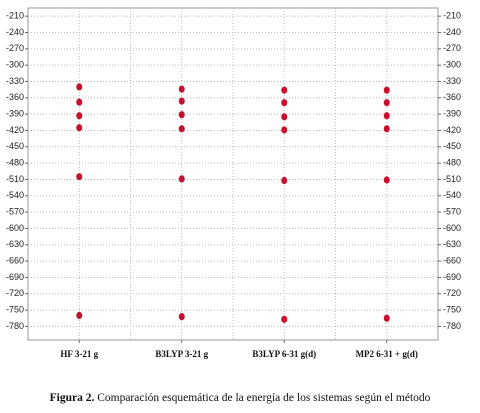  What do you see at coordinates (15, 244) in the screenshot?
I see `y-tick-label: -630` at bounding box center [15, 244].